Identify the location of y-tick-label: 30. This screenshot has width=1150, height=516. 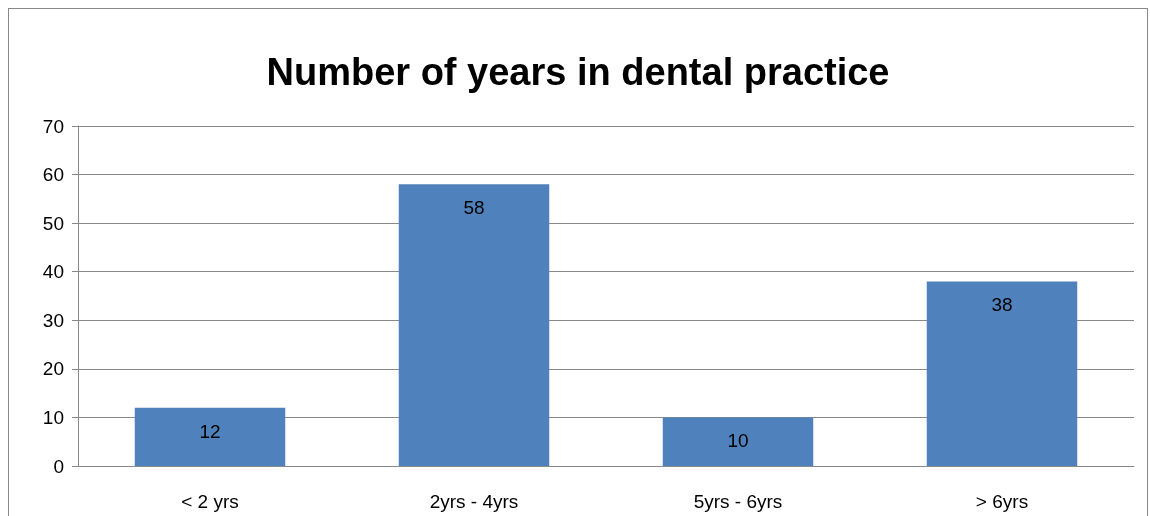
(53, 320).